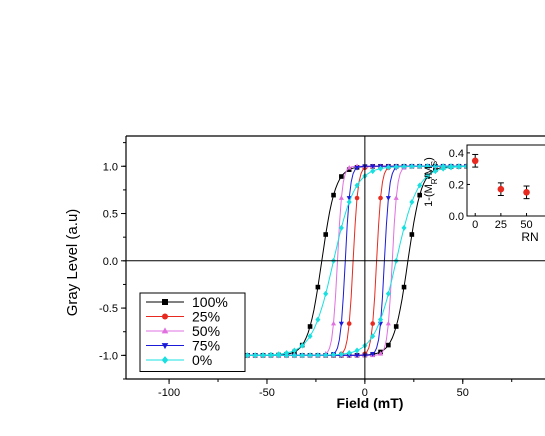  What do you see at coordinates (456, 217) in the screenshot?
I see `inset-y-tick-label: 0.0` at bounding box center [456, 217].